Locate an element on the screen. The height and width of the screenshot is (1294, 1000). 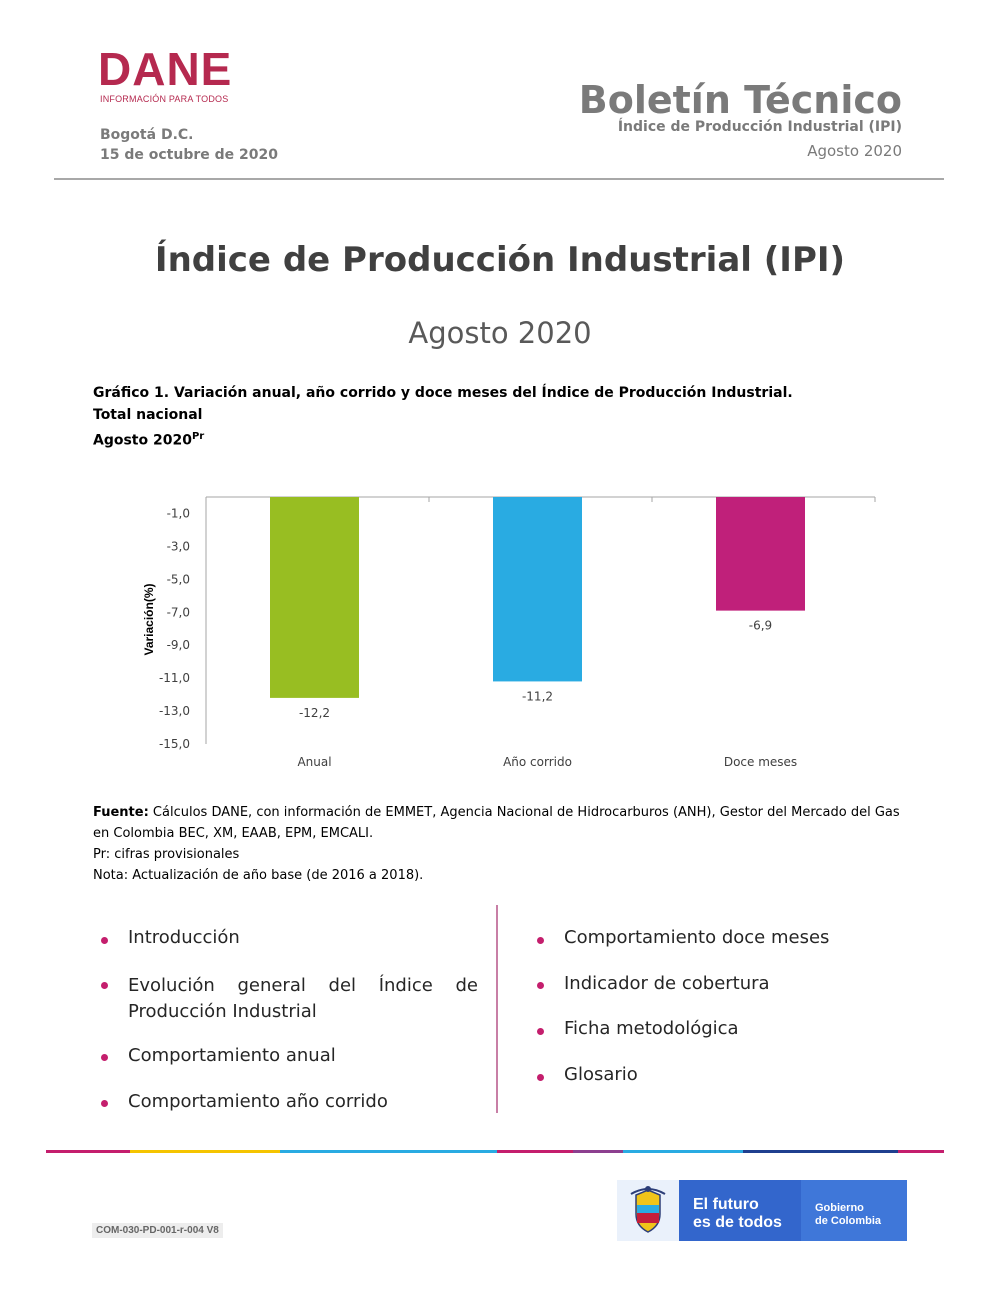
city-label: Bogotá D.C. is located at coordinates (147, 135).